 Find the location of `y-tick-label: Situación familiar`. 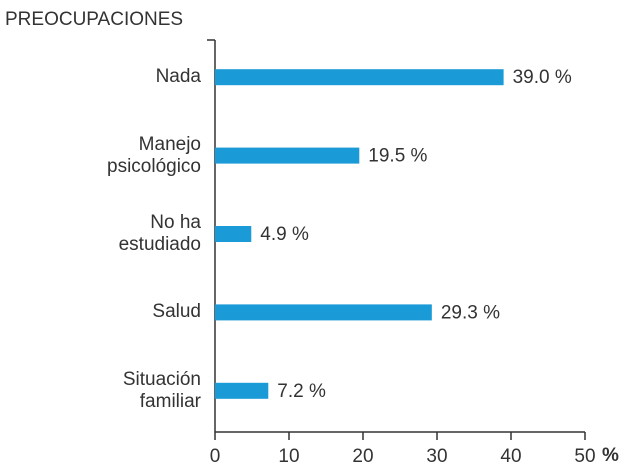

y-tick-label: Situación familiar is located at coordinates (161, 390).